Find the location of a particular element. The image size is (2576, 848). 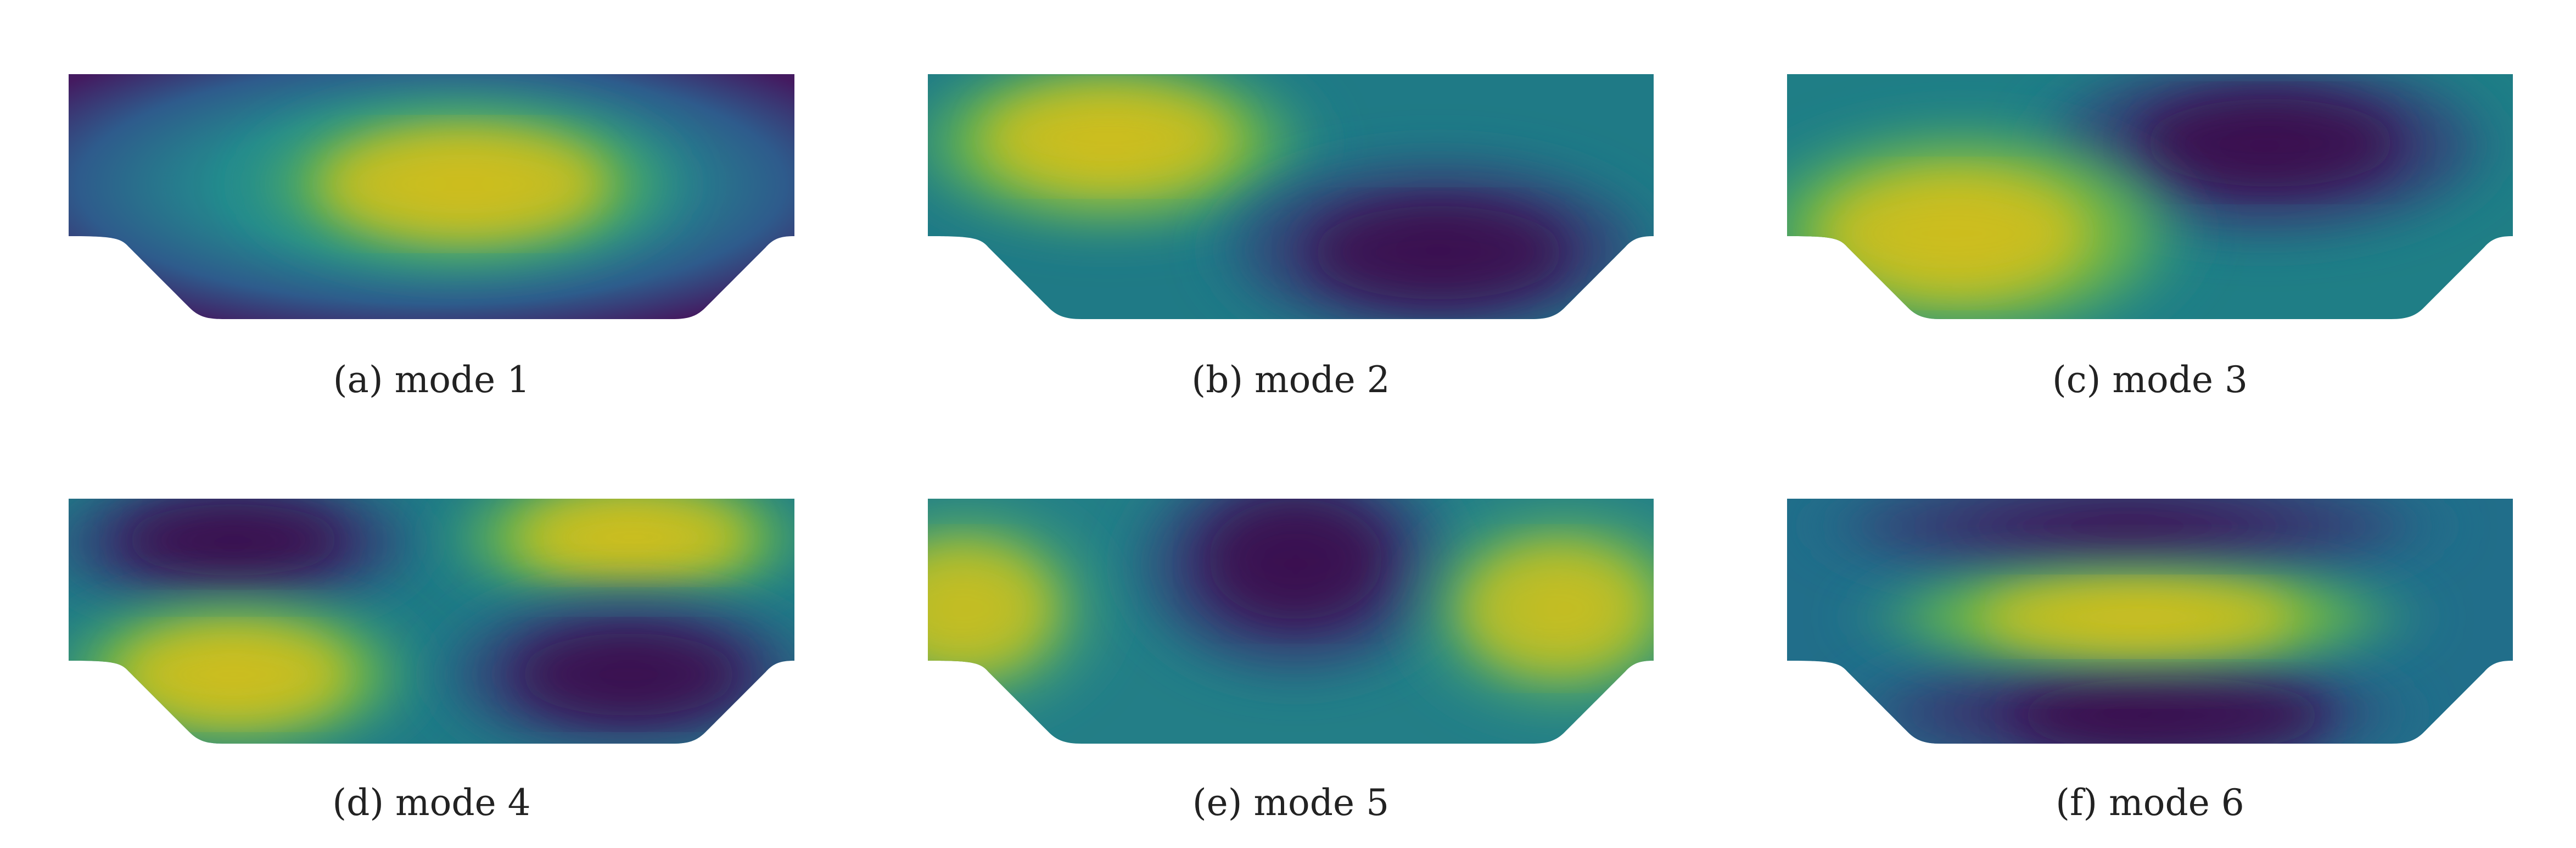

caption-c: (c) mode 3 is located at coordinates (2150, 380).